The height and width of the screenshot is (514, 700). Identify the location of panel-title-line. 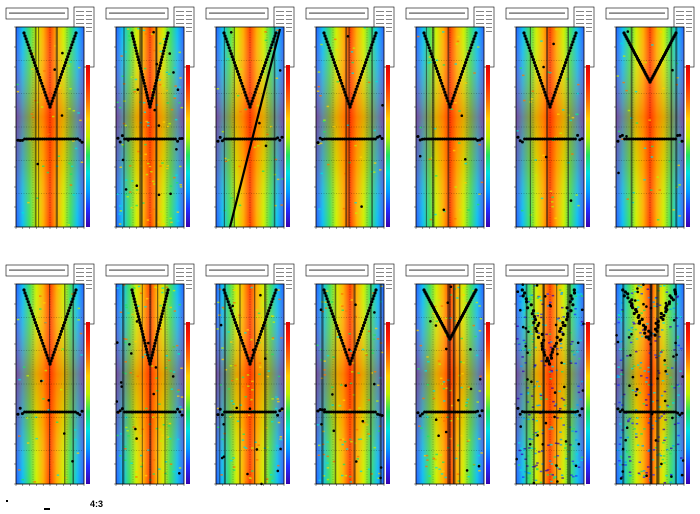
(37, 270).